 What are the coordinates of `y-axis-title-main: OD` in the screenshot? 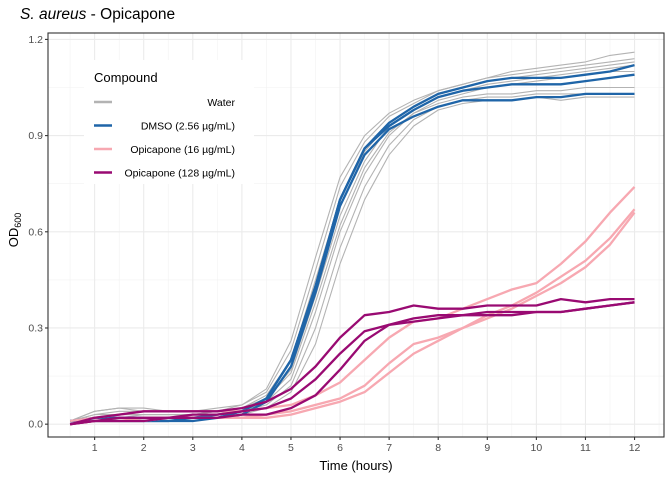 It's located at (13, 238).